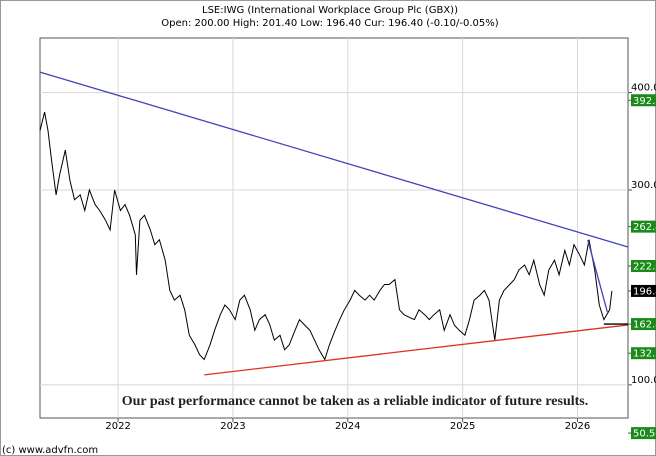  I want to click on x-tick-label: 2023, so click(232, 426).